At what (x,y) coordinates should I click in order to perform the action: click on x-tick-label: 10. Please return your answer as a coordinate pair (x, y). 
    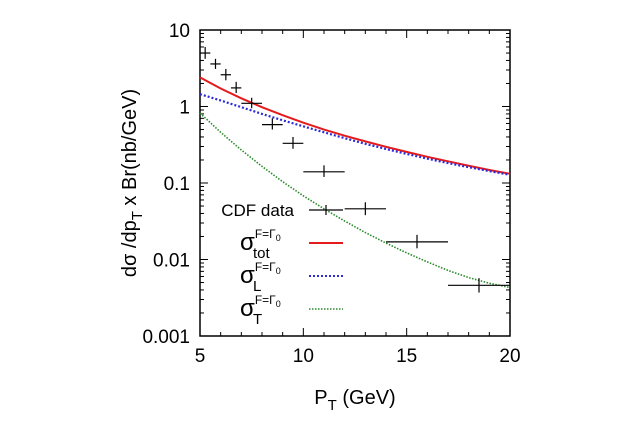
    Looking at the image, I should click on (303, 356).